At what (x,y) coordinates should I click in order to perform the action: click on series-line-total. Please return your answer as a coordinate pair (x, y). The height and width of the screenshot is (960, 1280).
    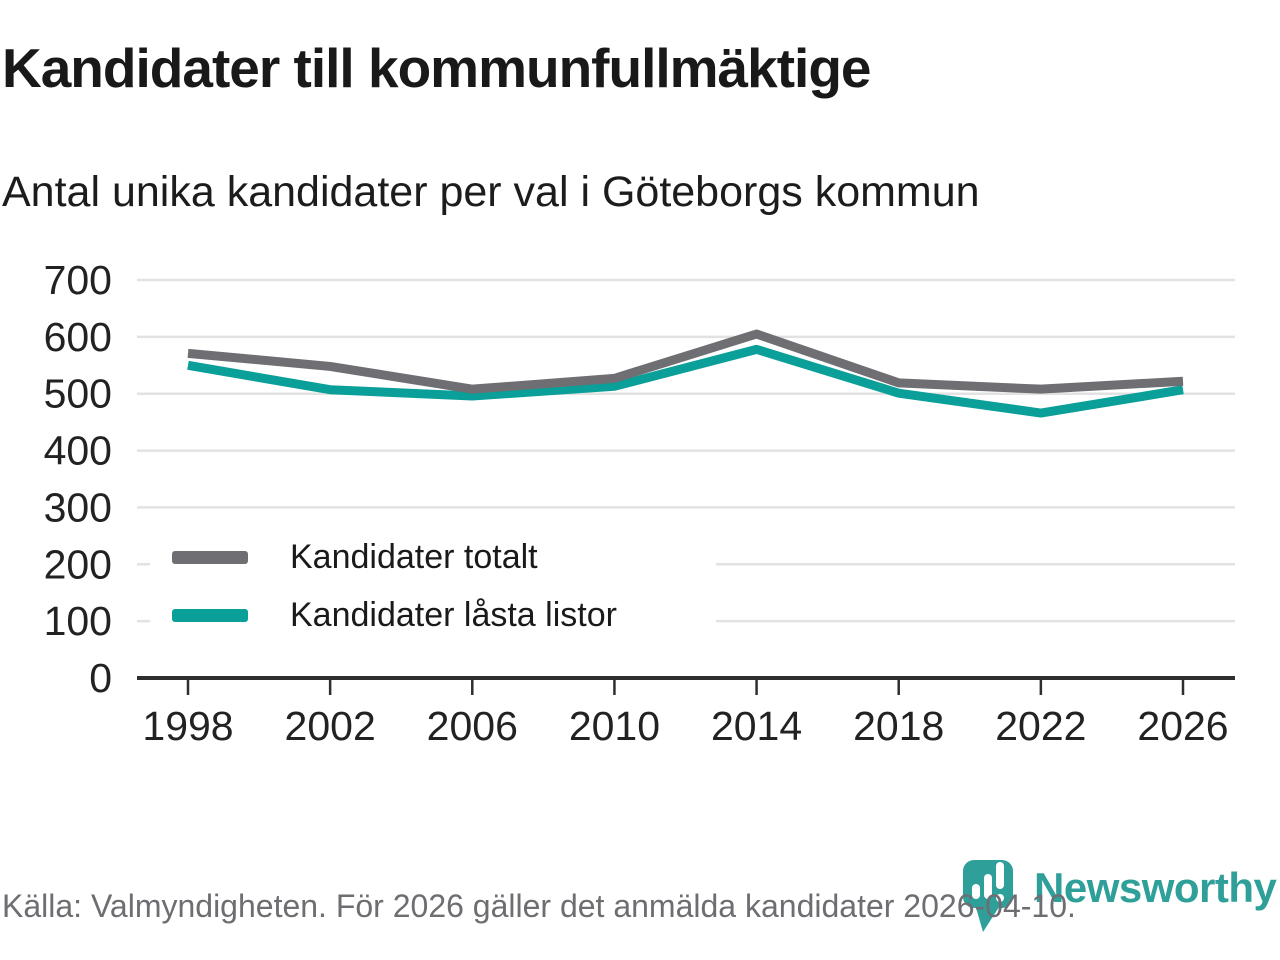
    Looking at the image, I should click on (685, 361).